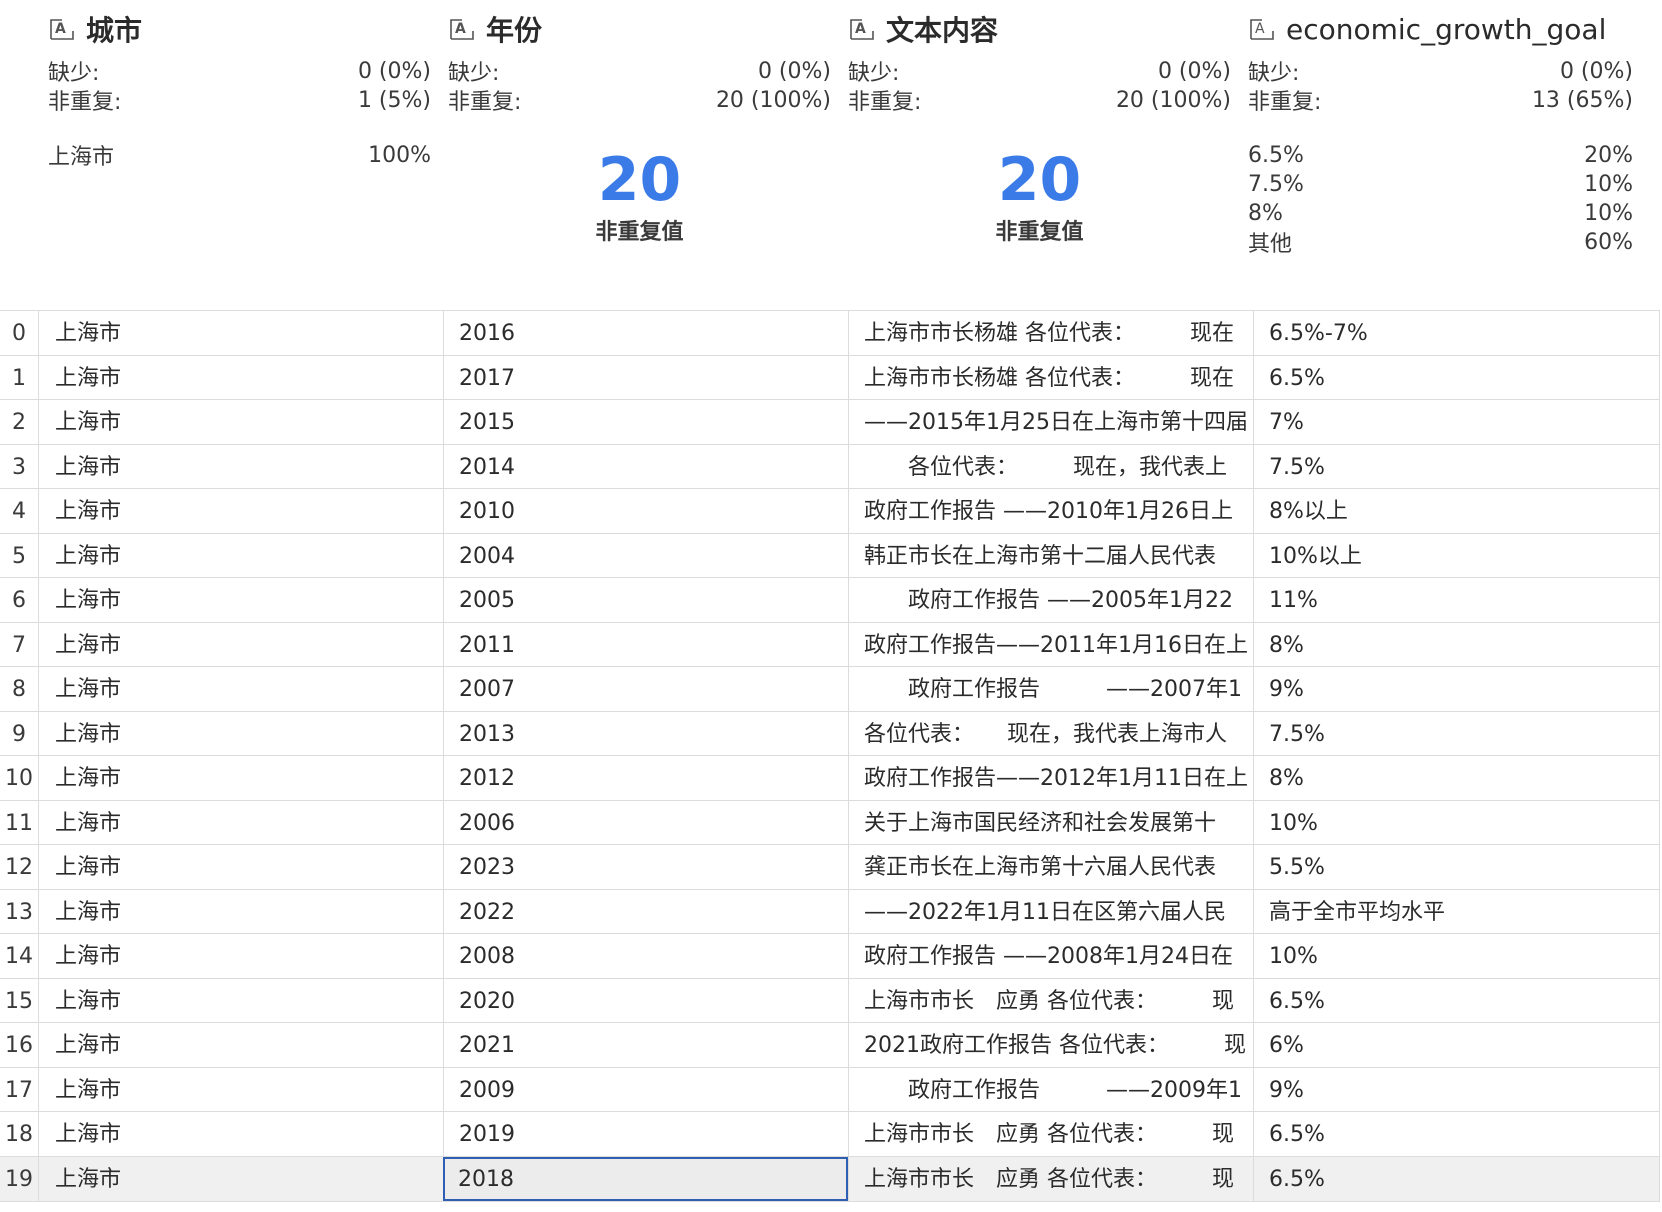 The height and width of the screenshot is (1212, 1662). Describe the element at coordinates (645, 555) in the screenshot. I see `cell-year: 2004` at that location.